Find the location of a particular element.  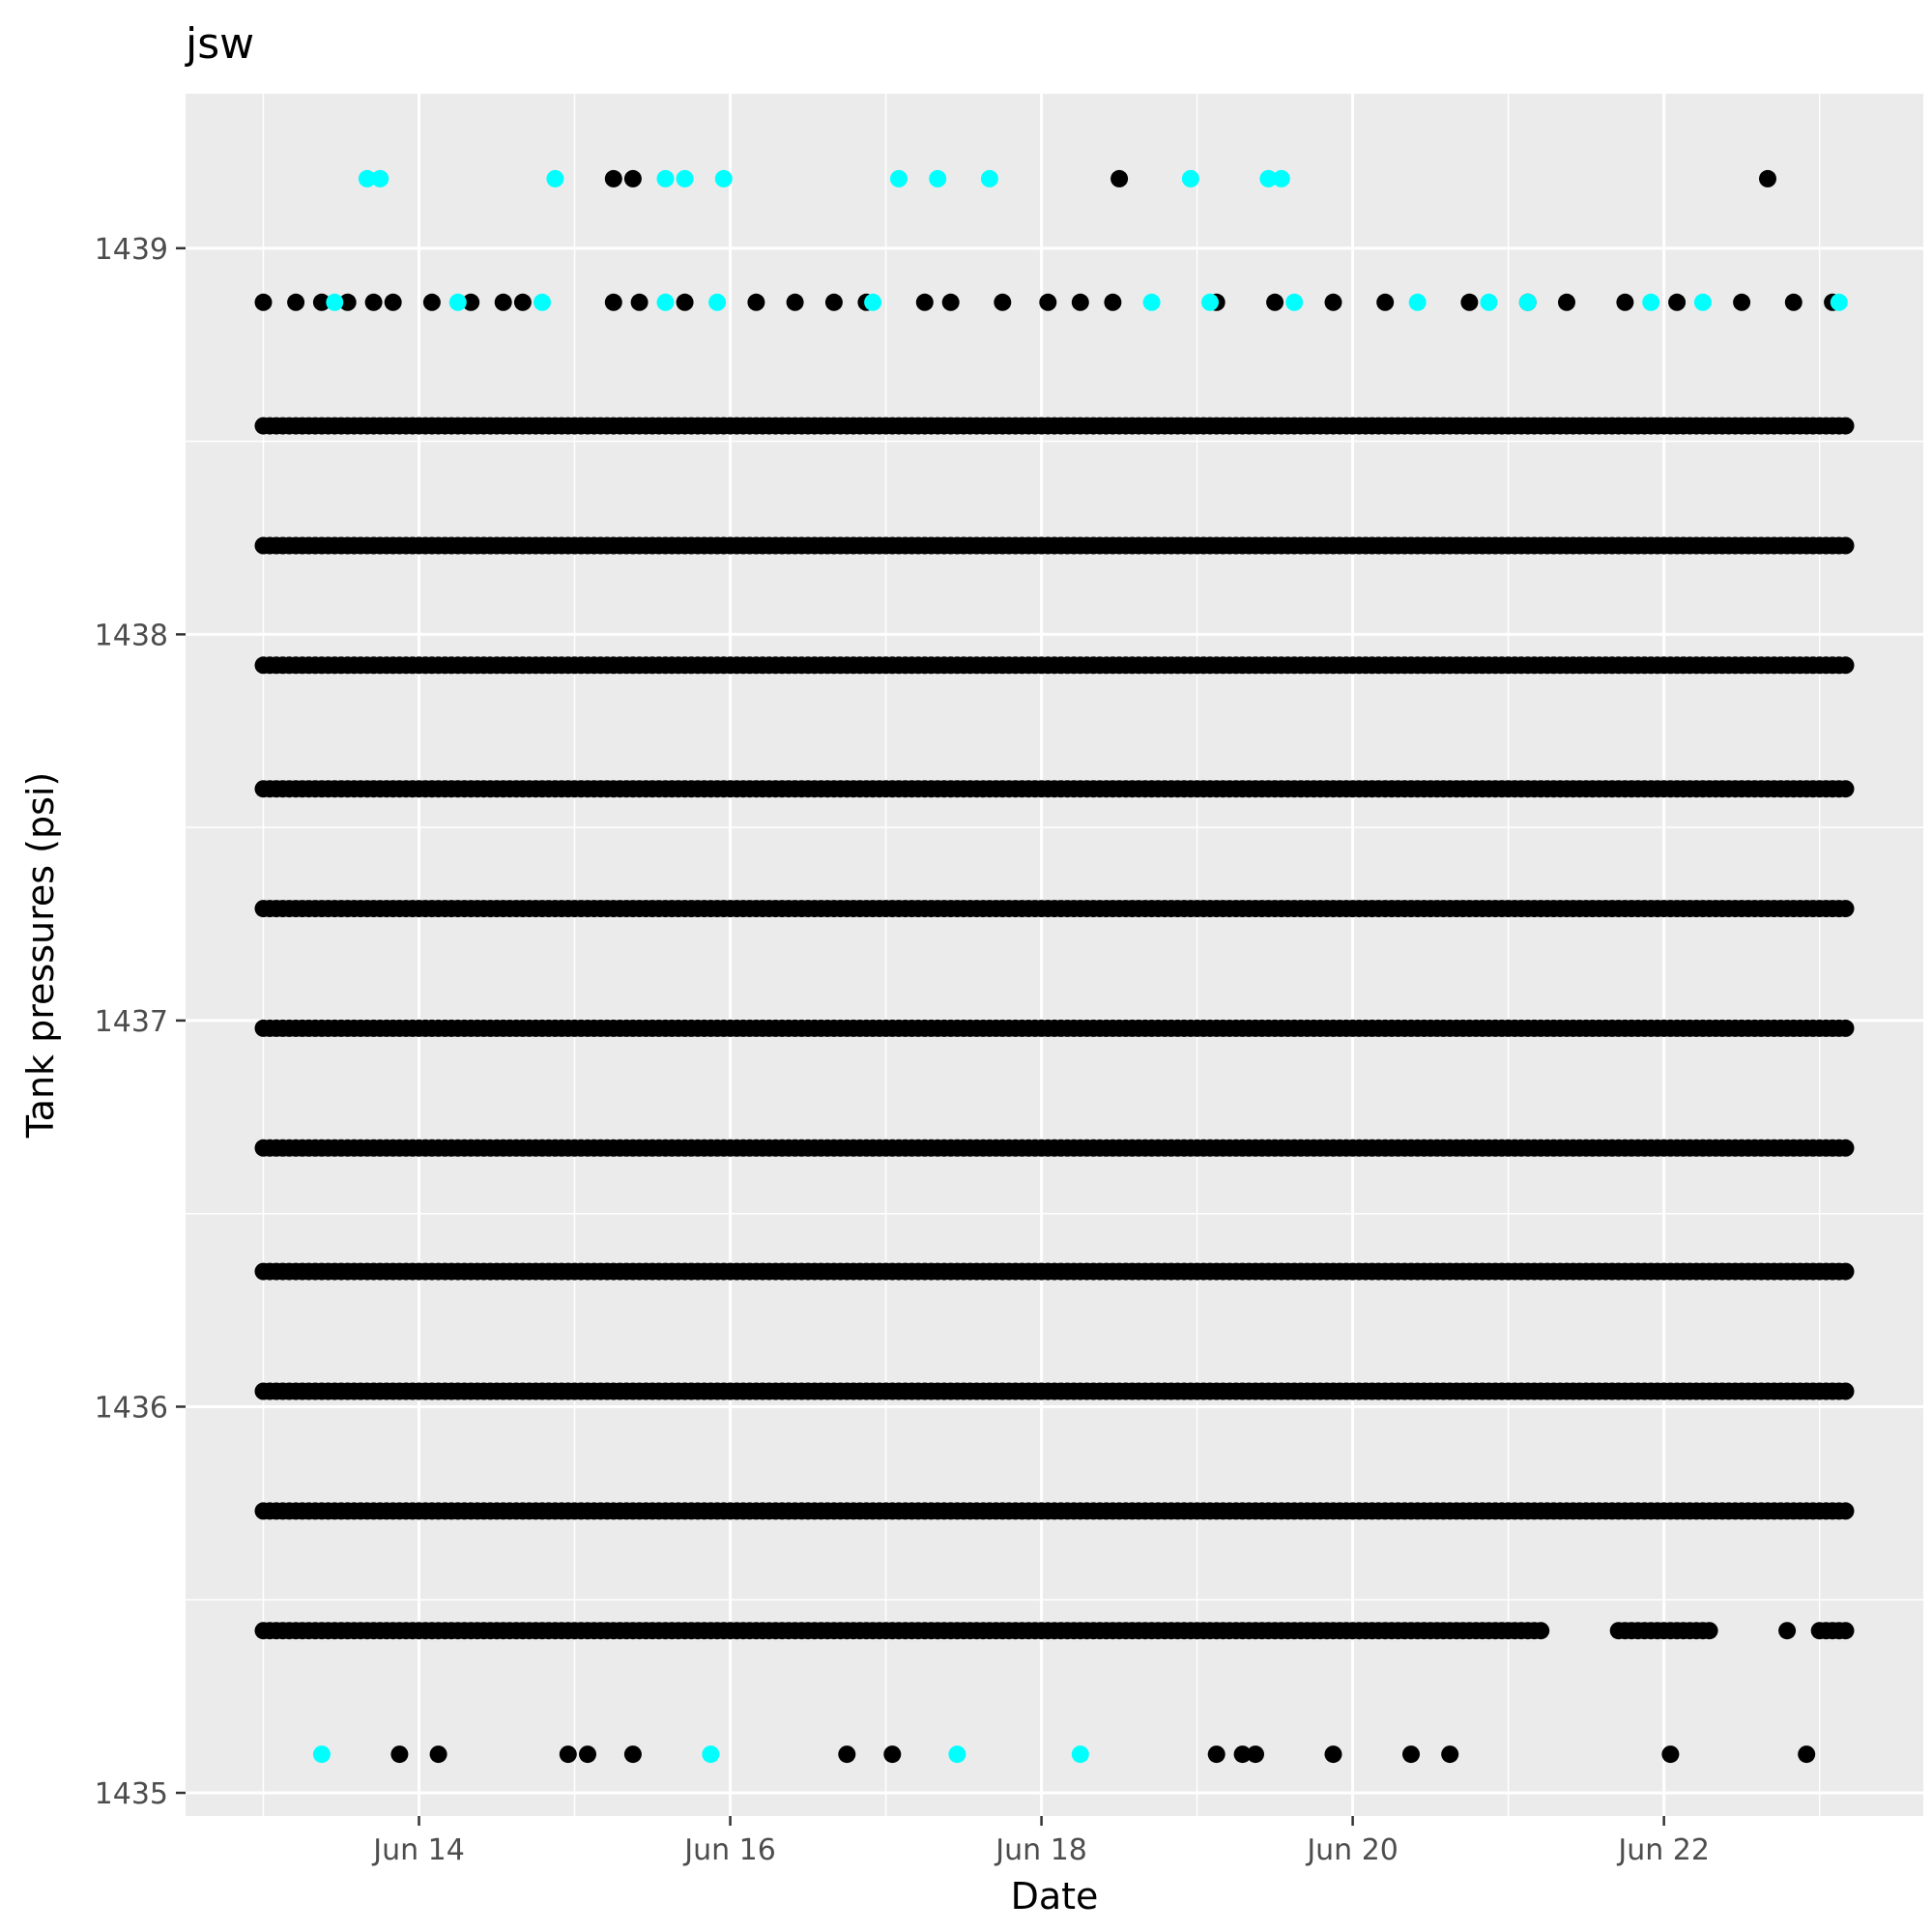

y-axis: 1435 1436 1437 1438 1439 is located at coordinates (140, 1022).